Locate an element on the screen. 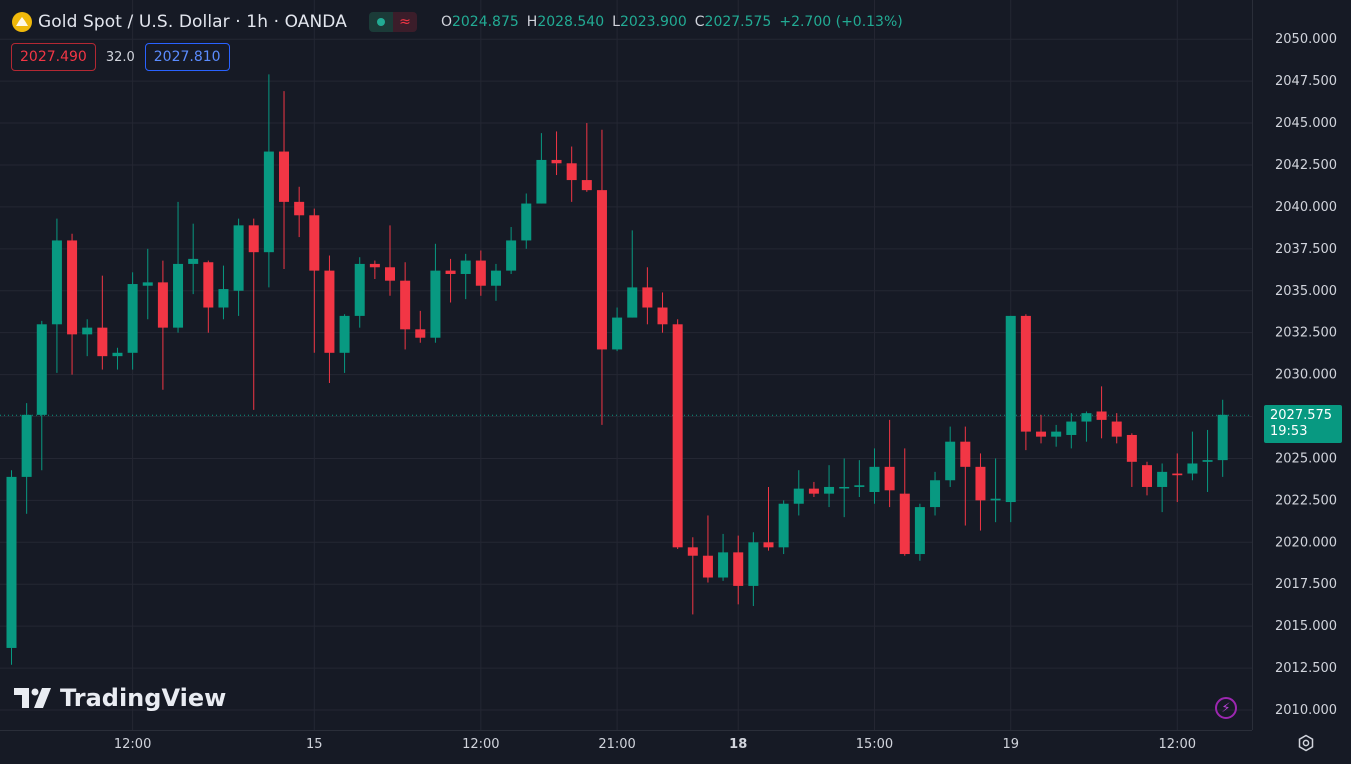 This screenshot has width=1351, height=764. symbol-title: Gold Spot / U.S. Dollar · 1h · OANDA is located at coordinates (192, 22).